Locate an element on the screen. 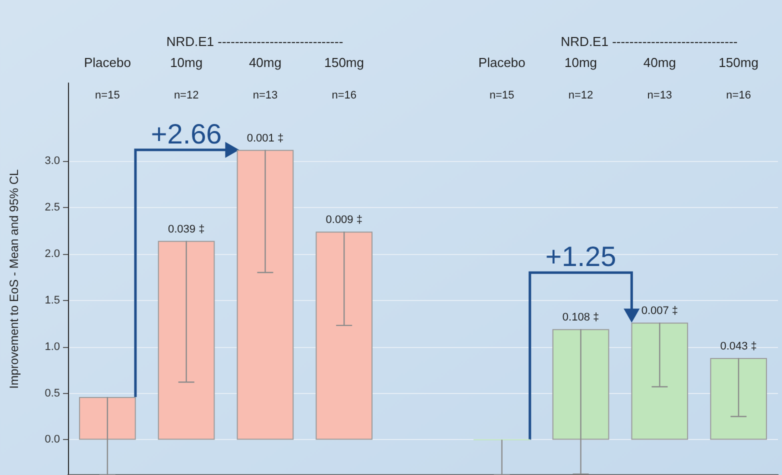  annotation: +2.66 is located at coordinates (186, 134).